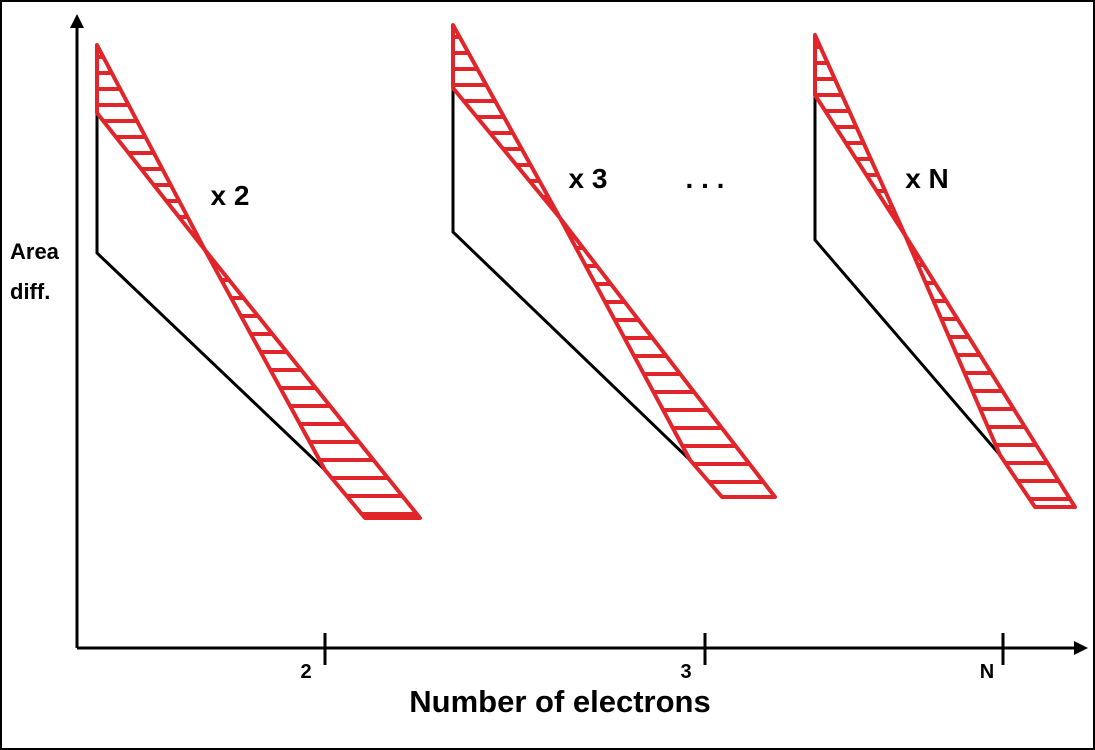 This screenshot has height=750, width=1095. I want to click on annotation: x 3, so click(588, 178).